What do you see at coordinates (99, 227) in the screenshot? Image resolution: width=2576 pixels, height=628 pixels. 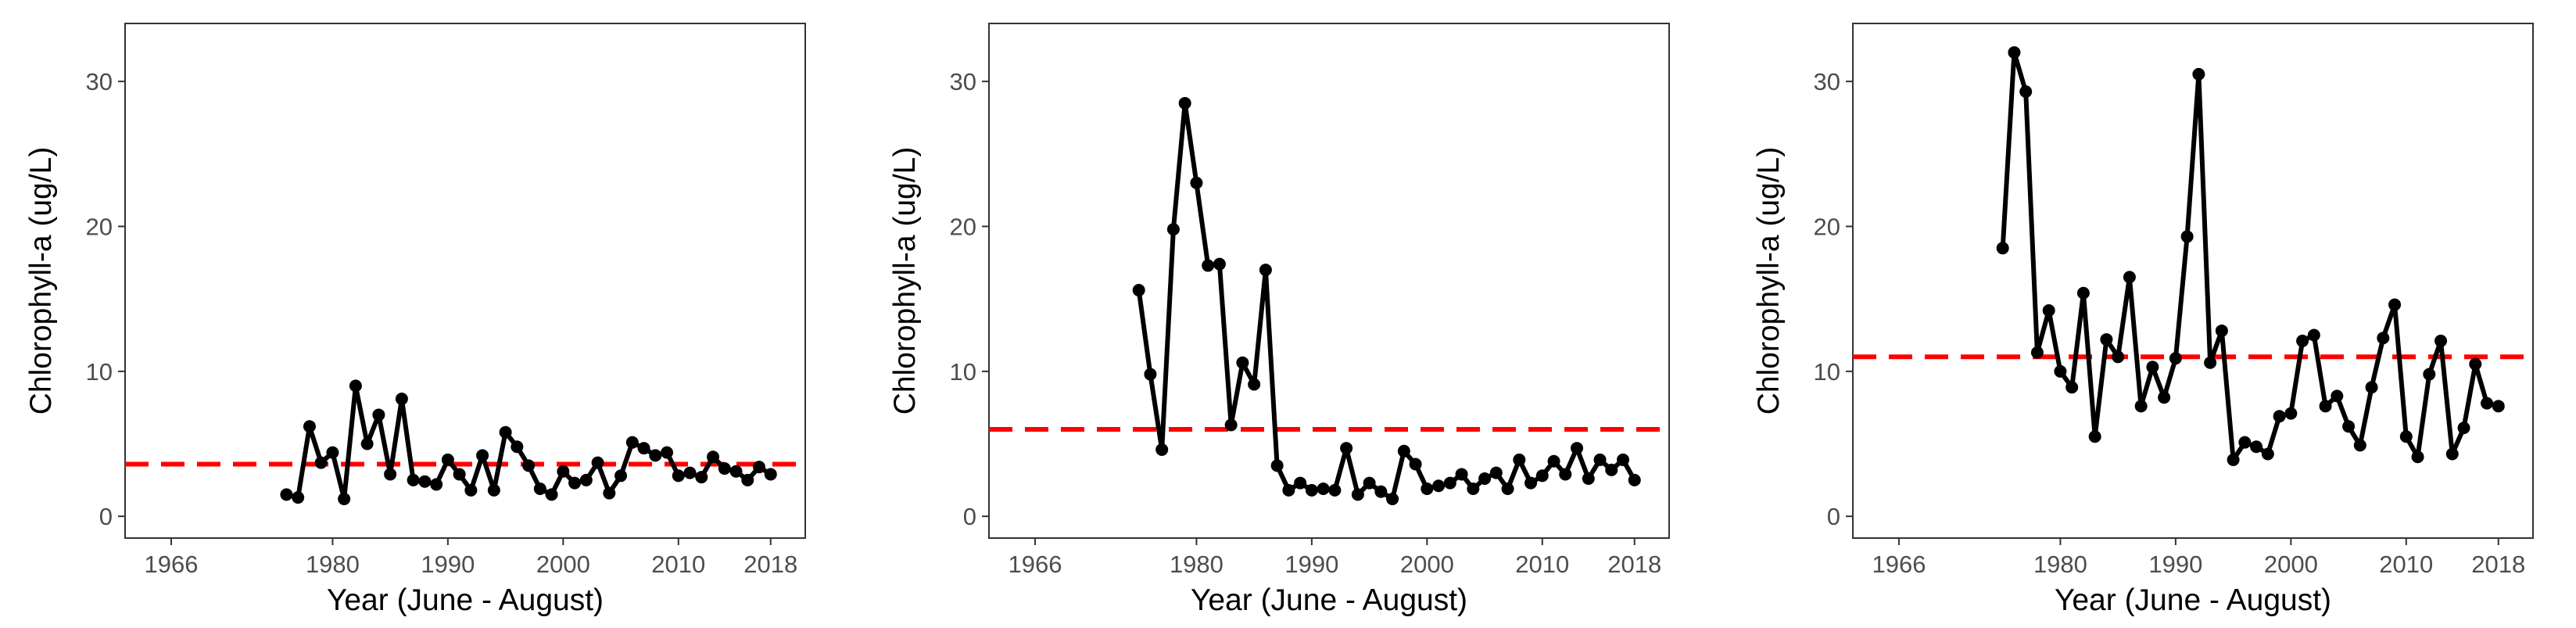 I see `y-tick-label: 20` at bounding box center [99, 227].